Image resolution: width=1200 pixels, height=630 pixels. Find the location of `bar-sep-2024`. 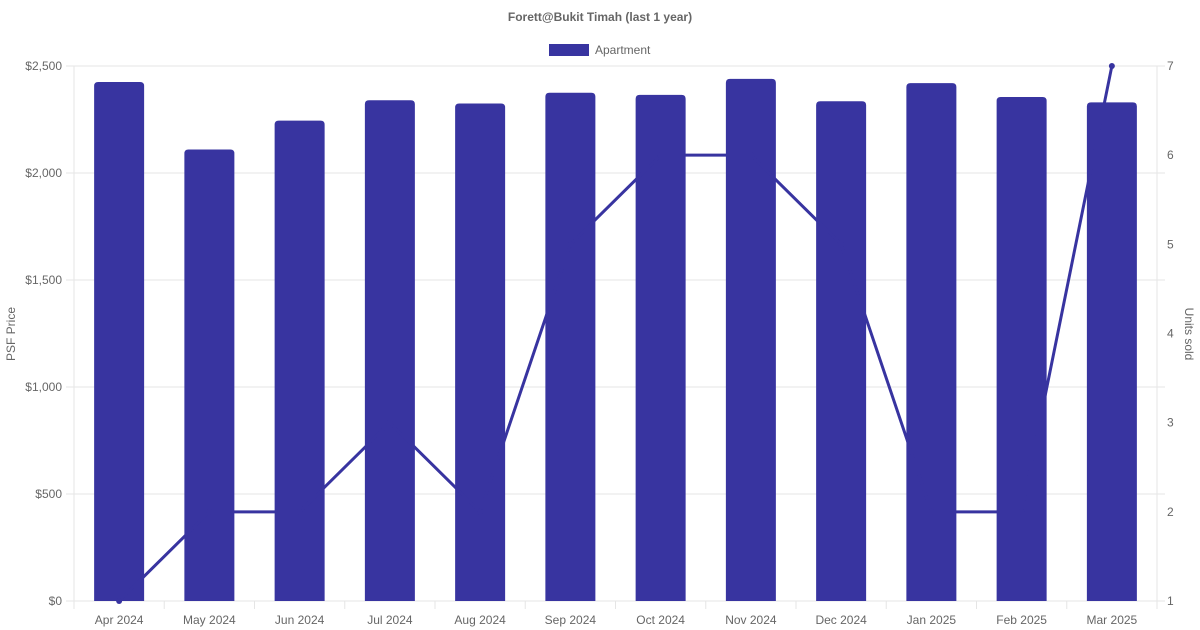

bar-sep-2024 is located at coordinates (570, 346).